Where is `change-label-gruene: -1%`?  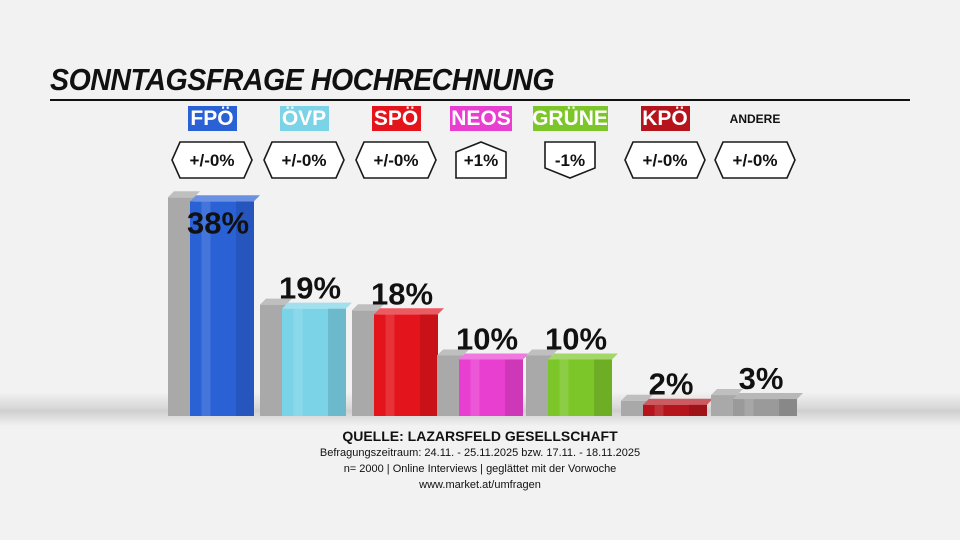 change-label-gruene: -1% is located at coordinates (570, 160).